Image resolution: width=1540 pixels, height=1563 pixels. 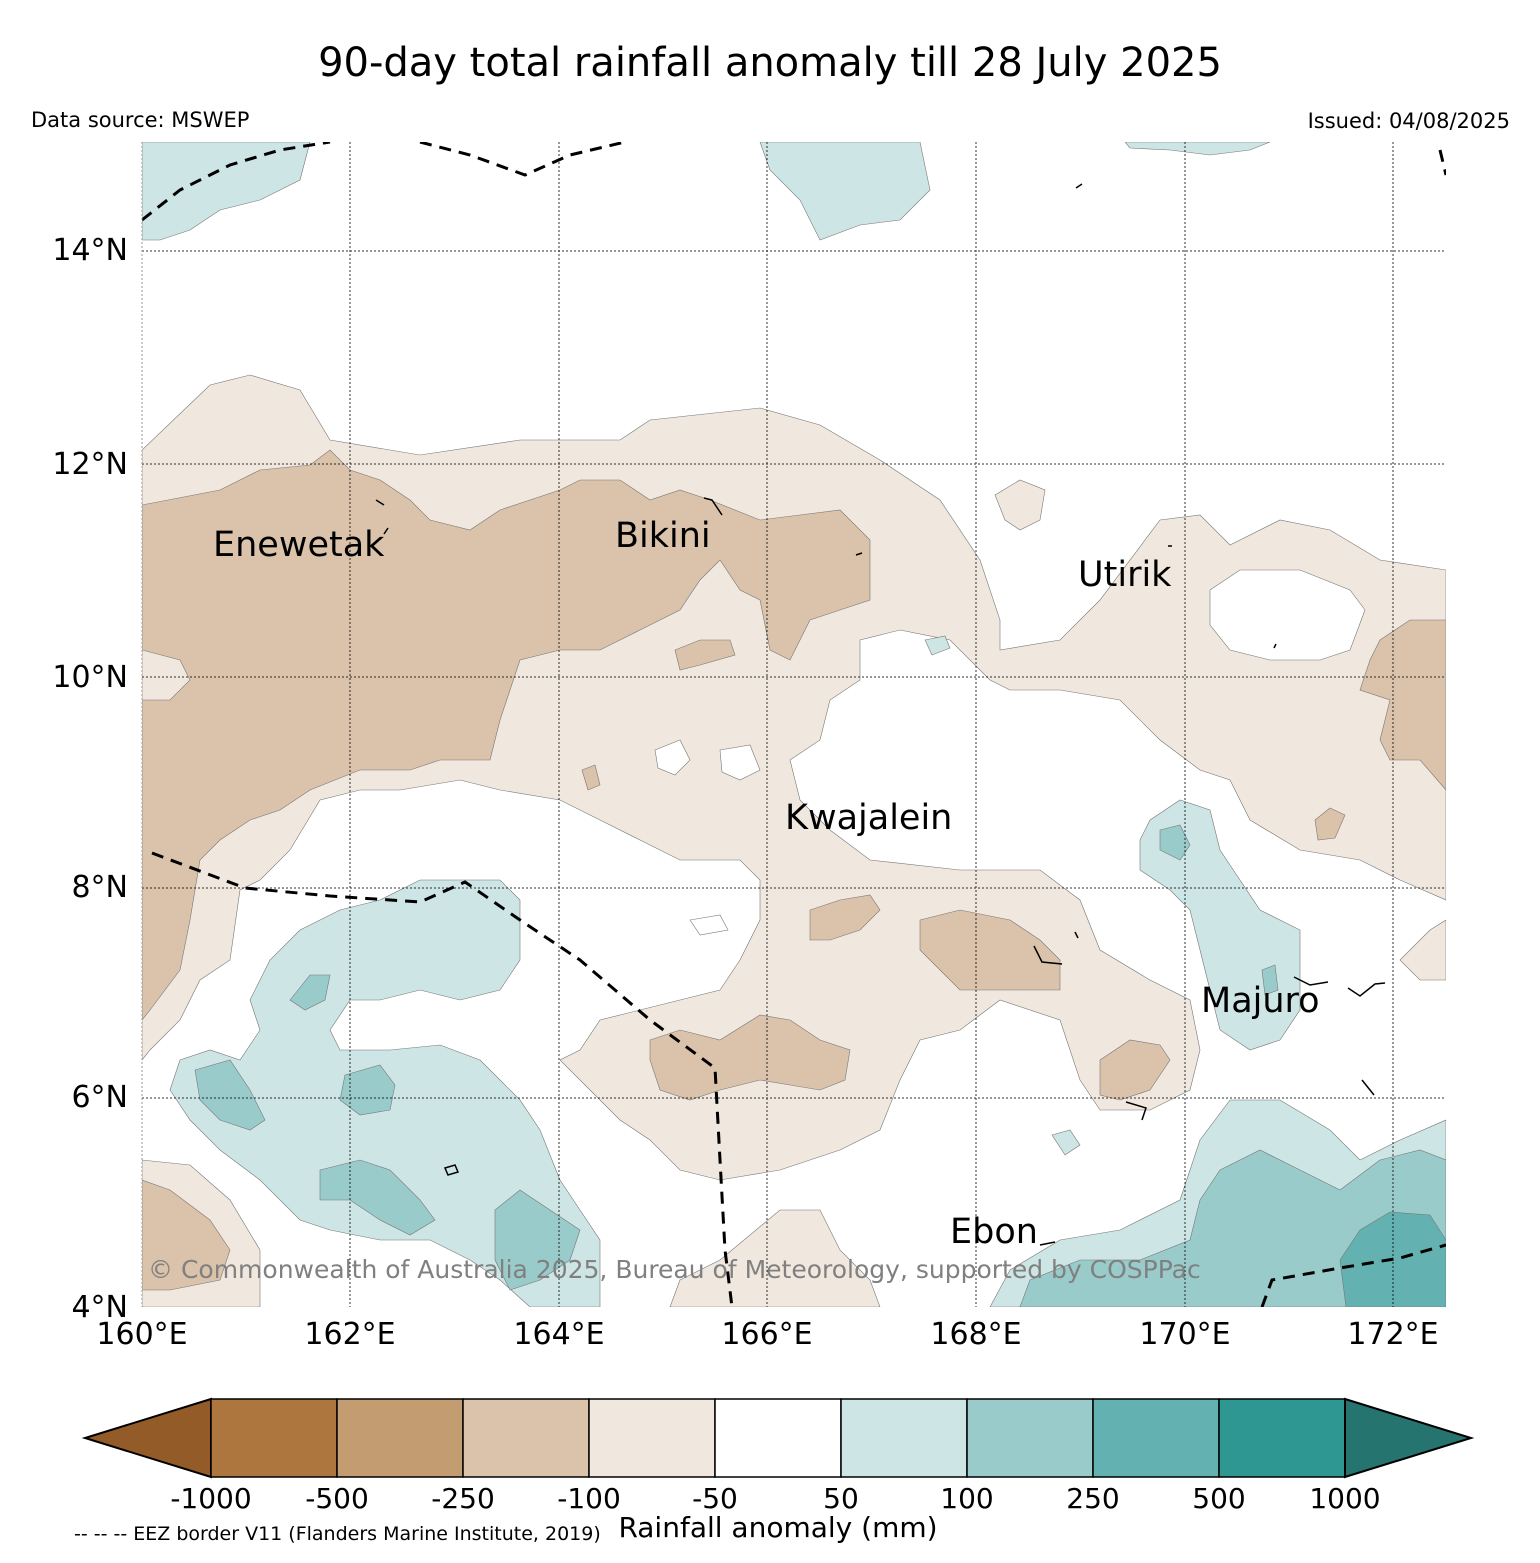 I want to click on place-label-utirik: Utirik, so click(x=1125, y=575).